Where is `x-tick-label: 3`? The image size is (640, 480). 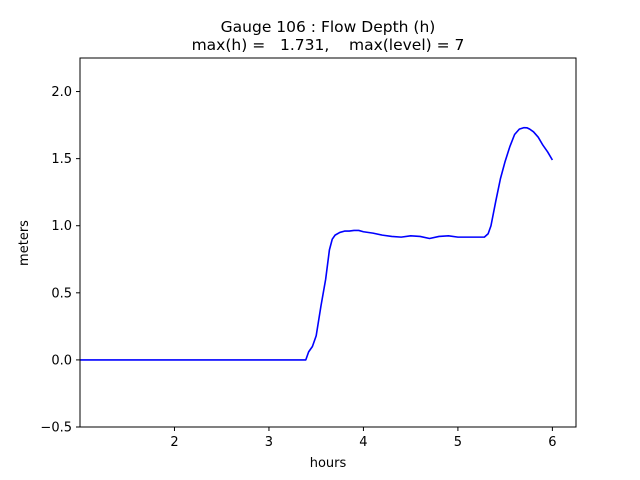 x-tick-label: 3 is located at coordinates (269, 442).